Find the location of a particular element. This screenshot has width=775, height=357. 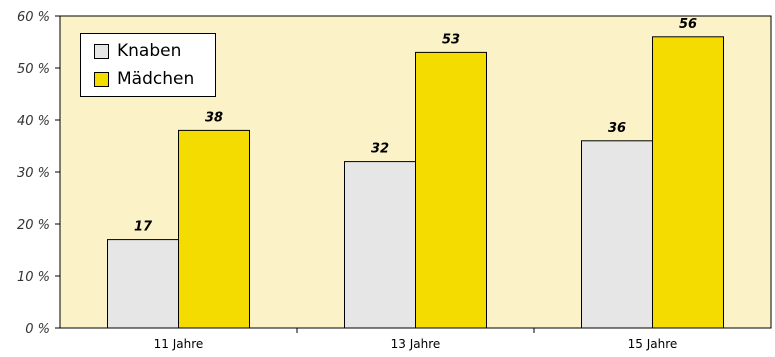

legend-swatch-maedchen is located at coordinates (101, 79).